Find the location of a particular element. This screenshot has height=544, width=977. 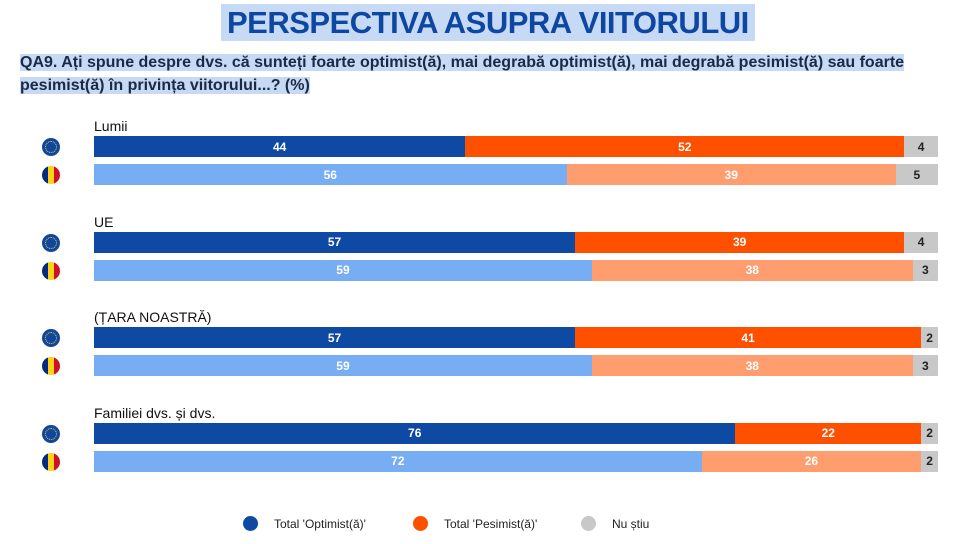

bar-optimist: 44 is located at coordinates (280, 146).